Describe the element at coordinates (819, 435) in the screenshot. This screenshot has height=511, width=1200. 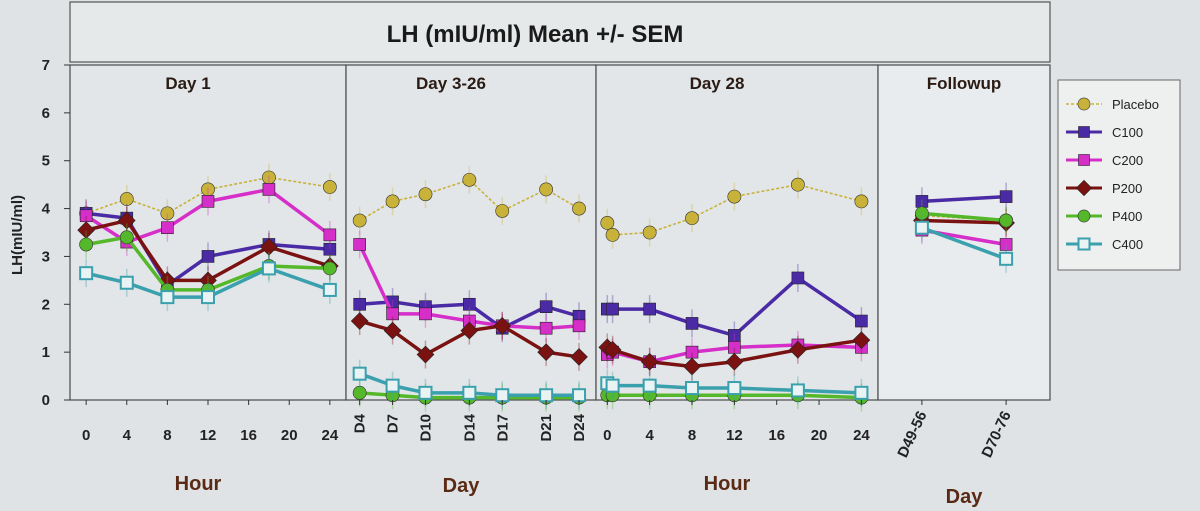
I see `x-tick-label: 20` at that location.